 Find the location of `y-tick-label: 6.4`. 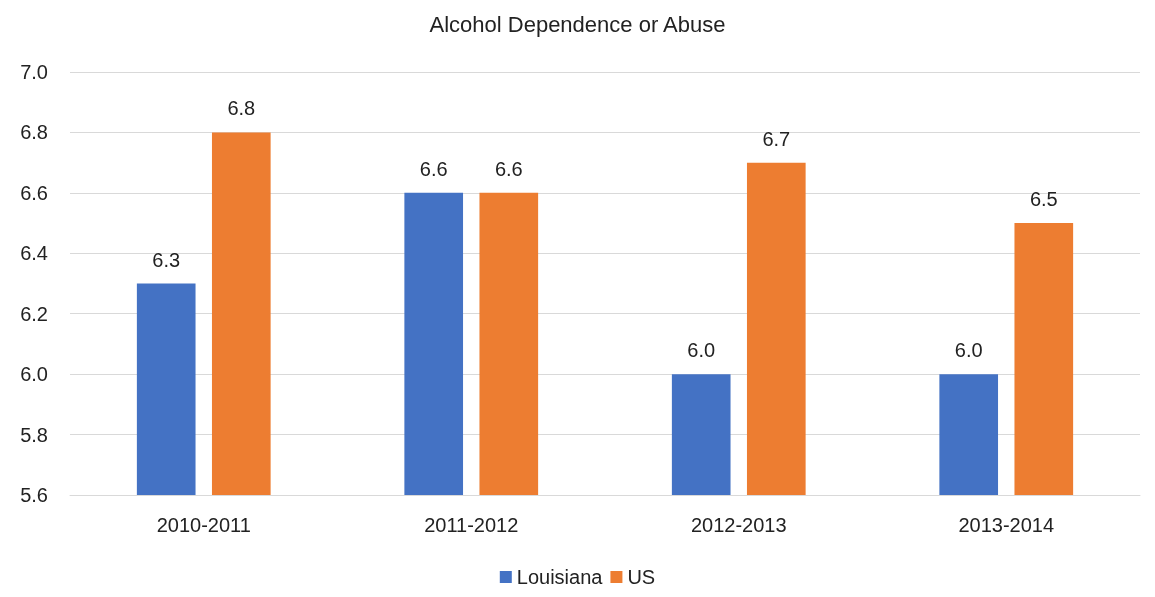

y-tick-label: 6.4 is located at coordinates (34, 253).